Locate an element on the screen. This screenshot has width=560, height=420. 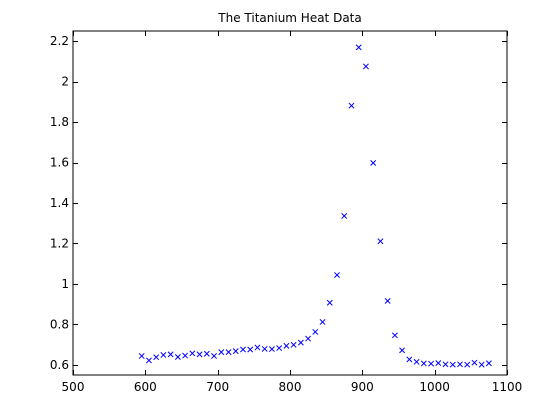
y-tick-label: 0.6 is located at coordinates (59, 365).